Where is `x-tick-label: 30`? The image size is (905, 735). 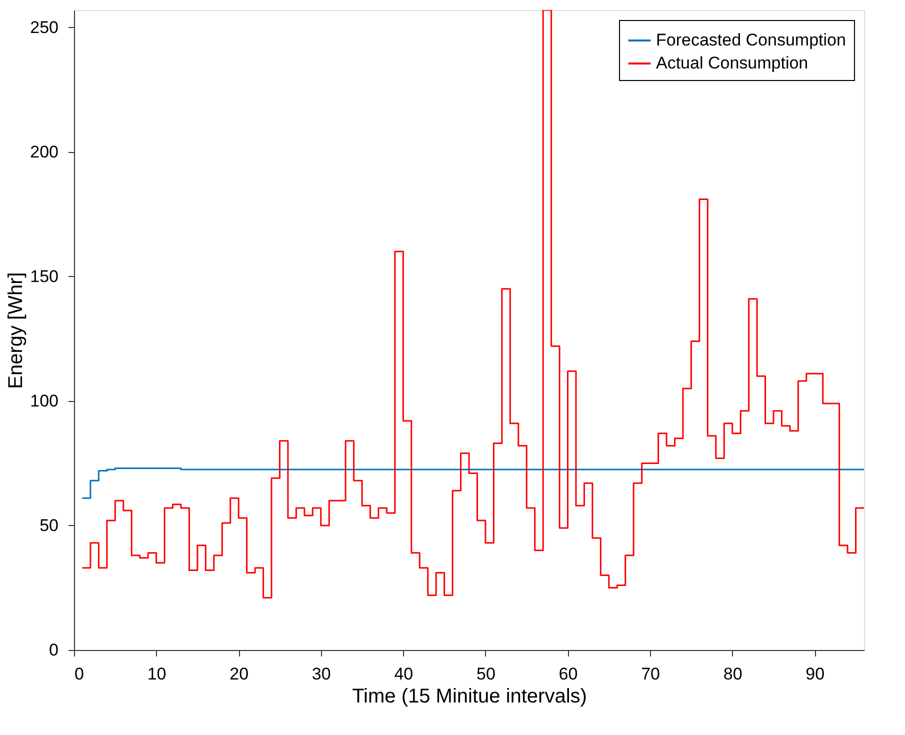
x-tick-label: 30 is located at coordinates (321, 674).